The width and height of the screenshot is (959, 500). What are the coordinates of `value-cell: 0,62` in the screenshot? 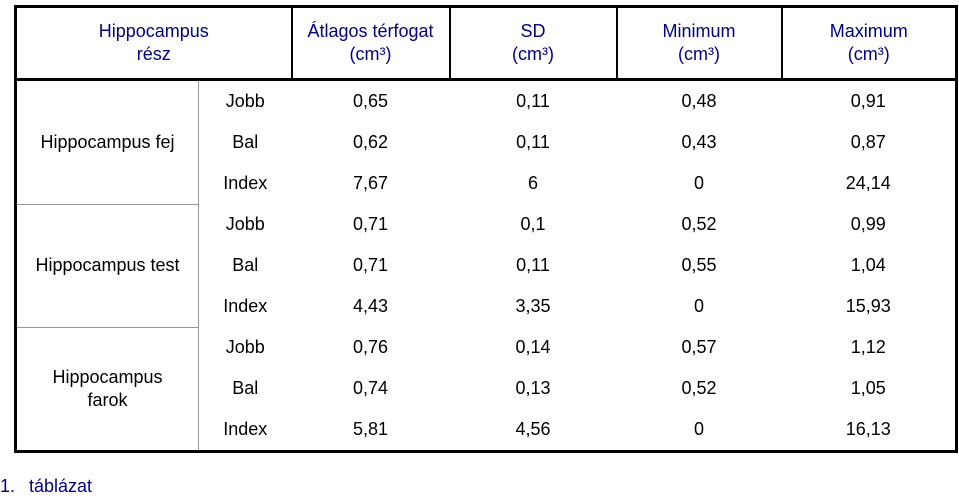 It's located at (370, 142).